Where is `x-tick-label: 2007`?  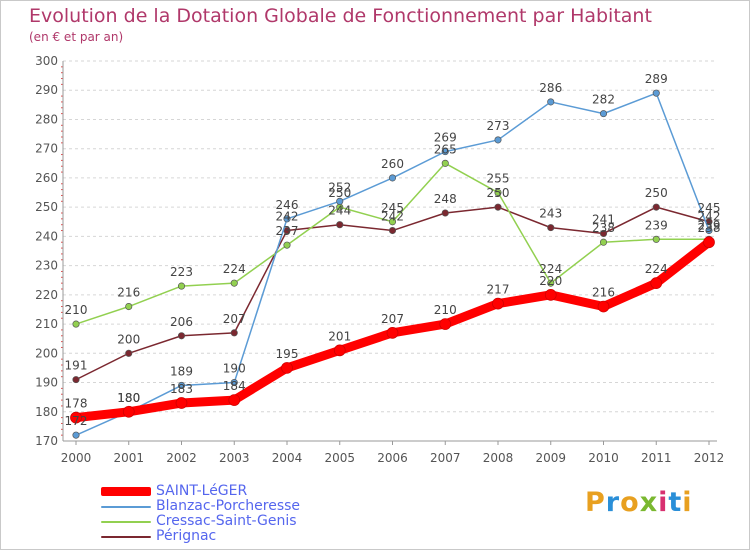 x-tick-label: 2007 is located at coordinates (445, 458).